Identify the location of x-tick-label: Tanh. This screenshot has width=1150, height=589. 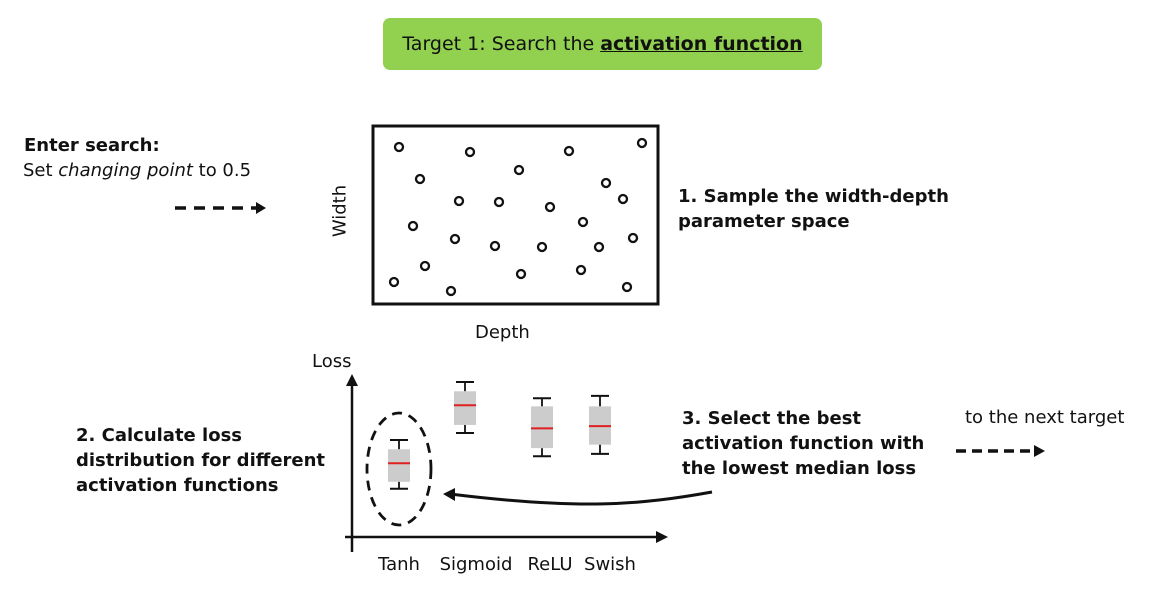
(398, 564).